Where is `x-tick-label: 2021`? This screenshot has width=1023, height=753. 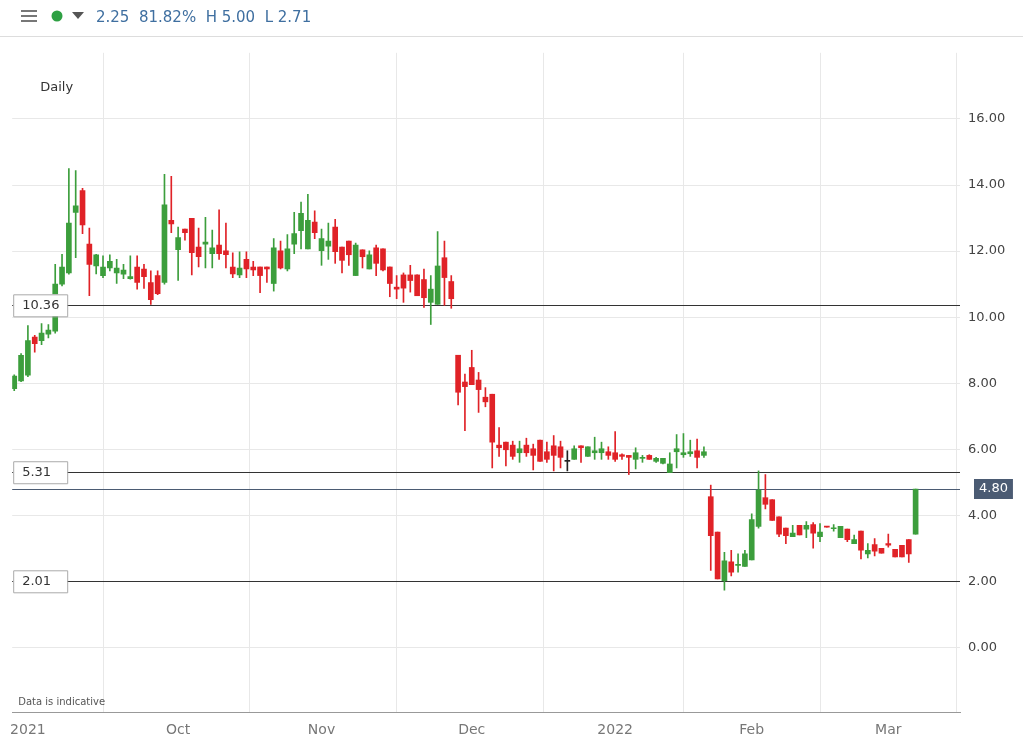
x-tick-label: 2021 is located at coordinates (28, 729).